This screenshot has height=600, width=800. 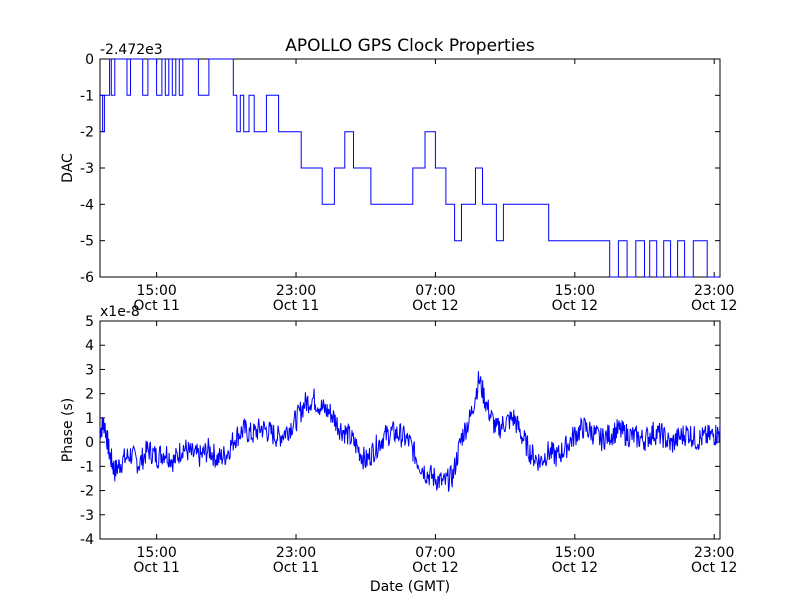 What do you see at coordinates (89, 60) in the screenshot?
I see `dac-y-tick-label: 0` at bounding box center [89, 60].